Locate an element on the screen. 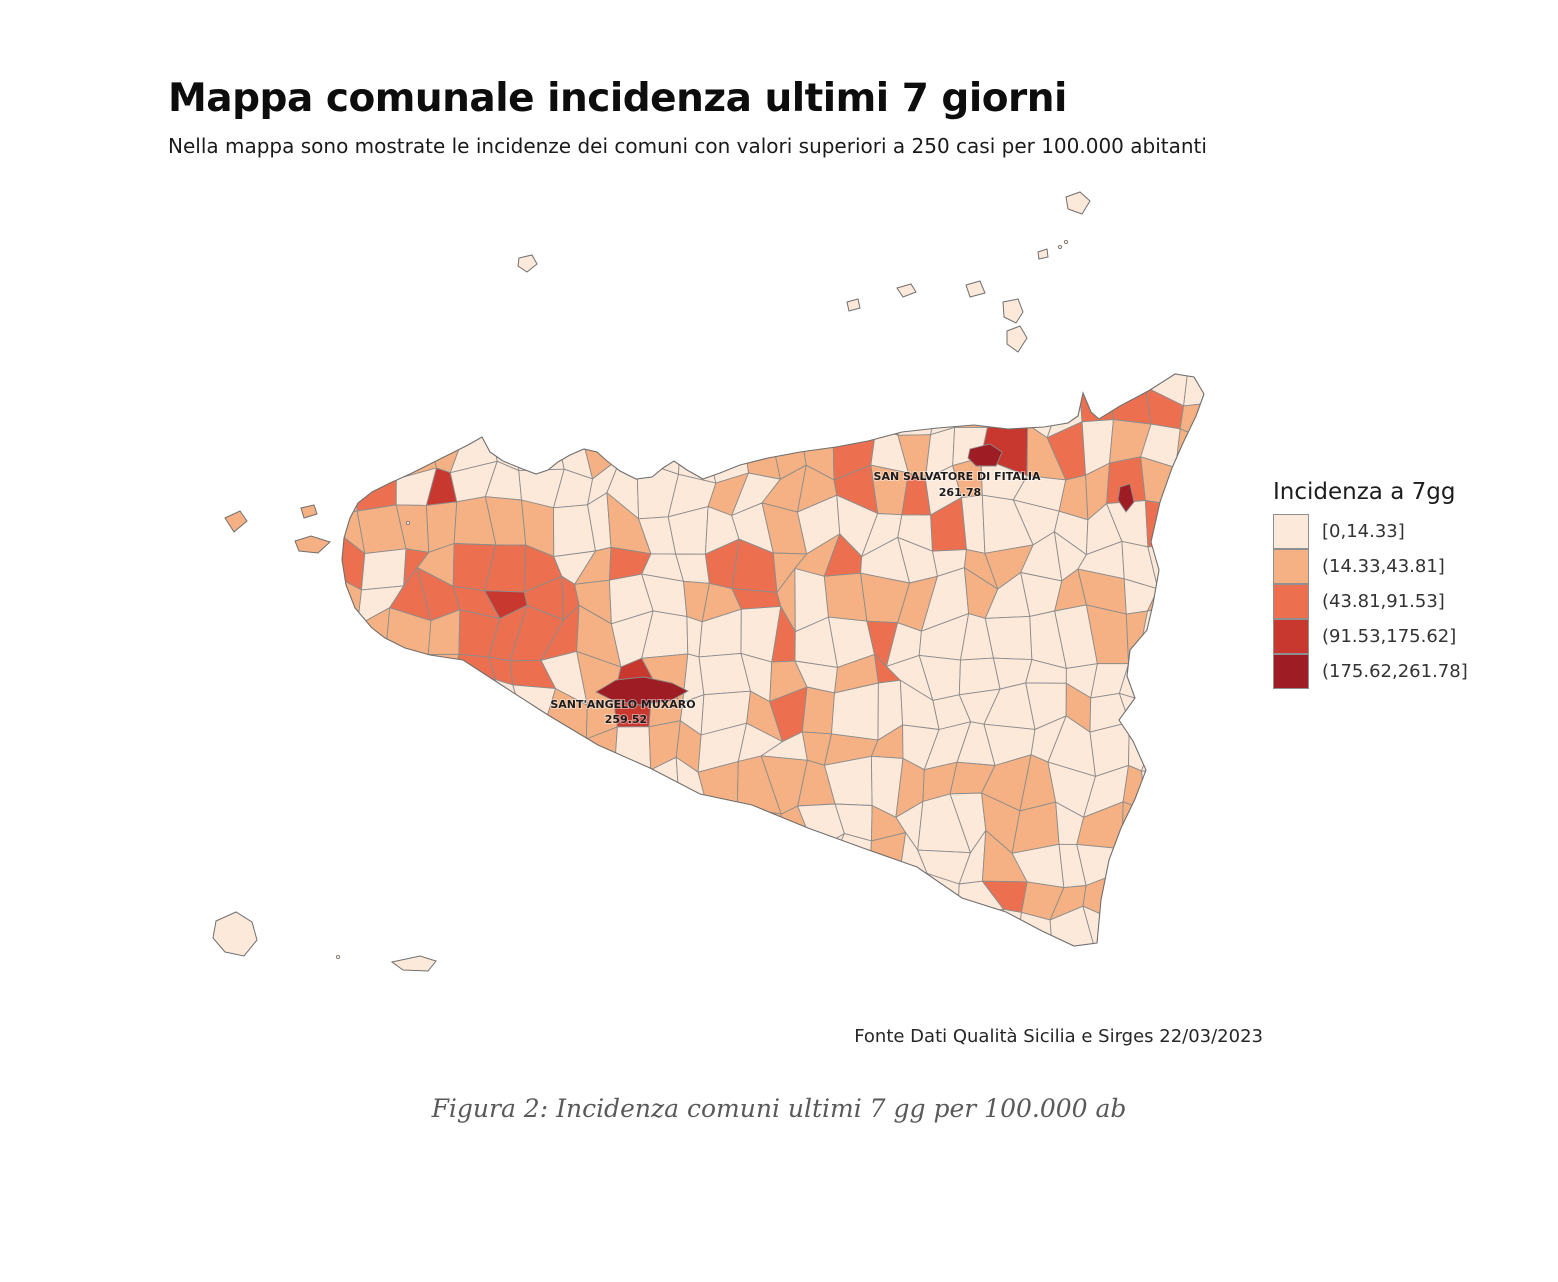 Image resolution: width=1558 pixels, height=1282 pixels. legend-bin-label: (43.81,91.53] is located at coordinates (1383, 601).